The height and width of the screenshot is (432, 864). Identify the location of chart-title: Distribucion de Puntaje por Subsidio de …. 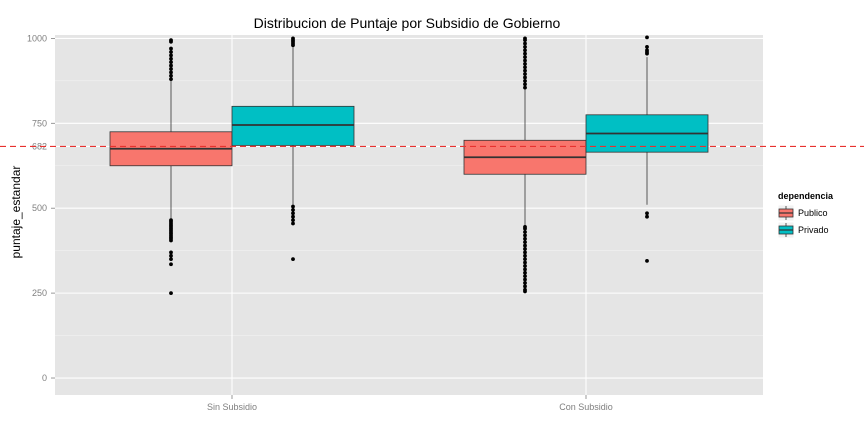
(407, 23).